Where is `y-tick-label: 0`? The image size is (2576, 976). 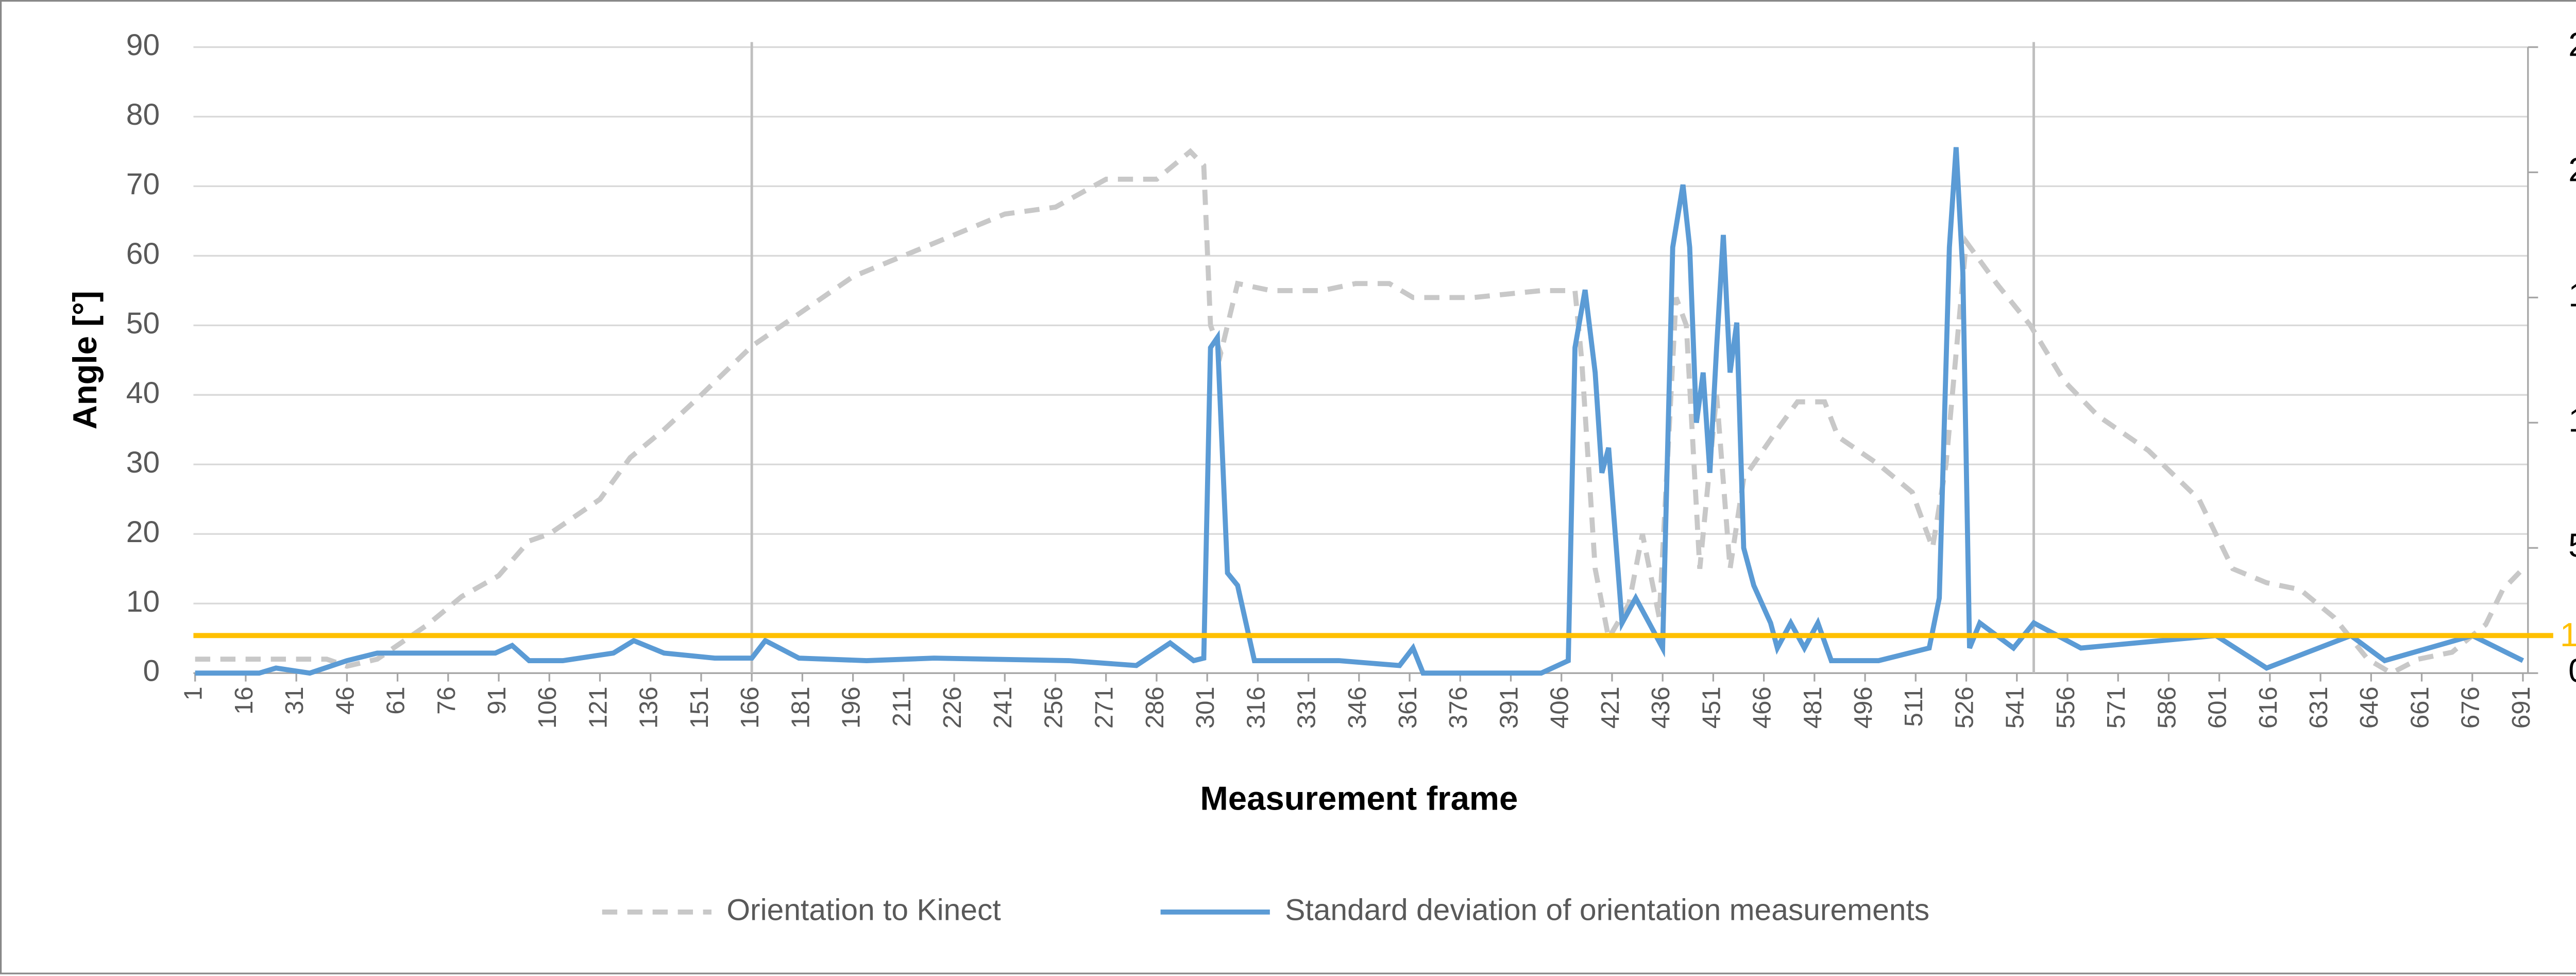
y-tick-label: 0 is located at coordinates (151, 671).